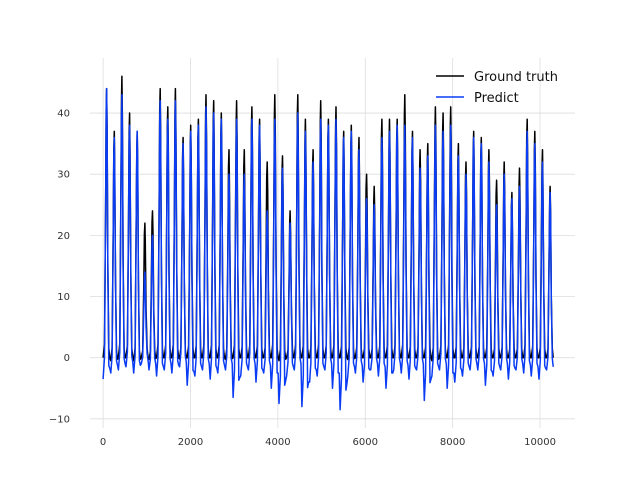  What do you see at coordinates (516, 77) in the screenshot?
I see `legend-label-ground-truth: Ground truth` at bounding box center [516, 77].